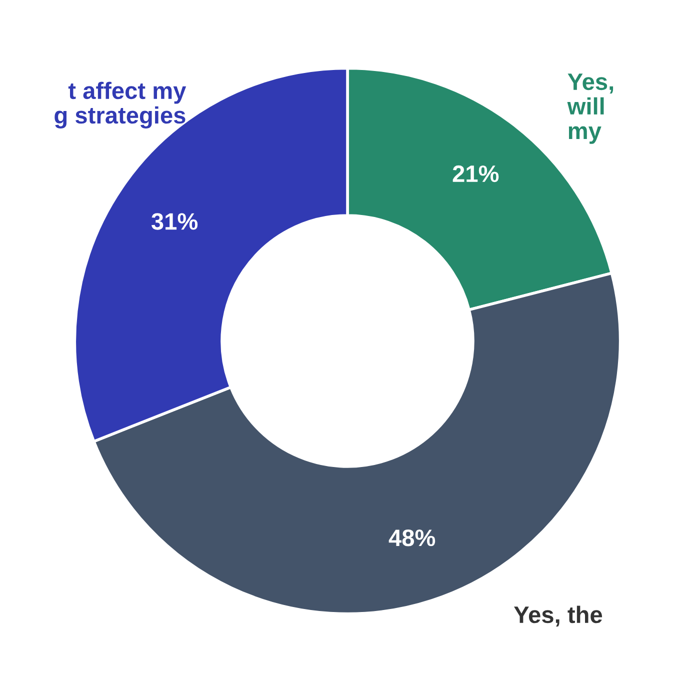 This screenshot has height=682, width=695. What do you see at coordinates (120, 105) in the screenshot?
I see `slice-label: t affect my g strategies` at bounding box center [120, 105].